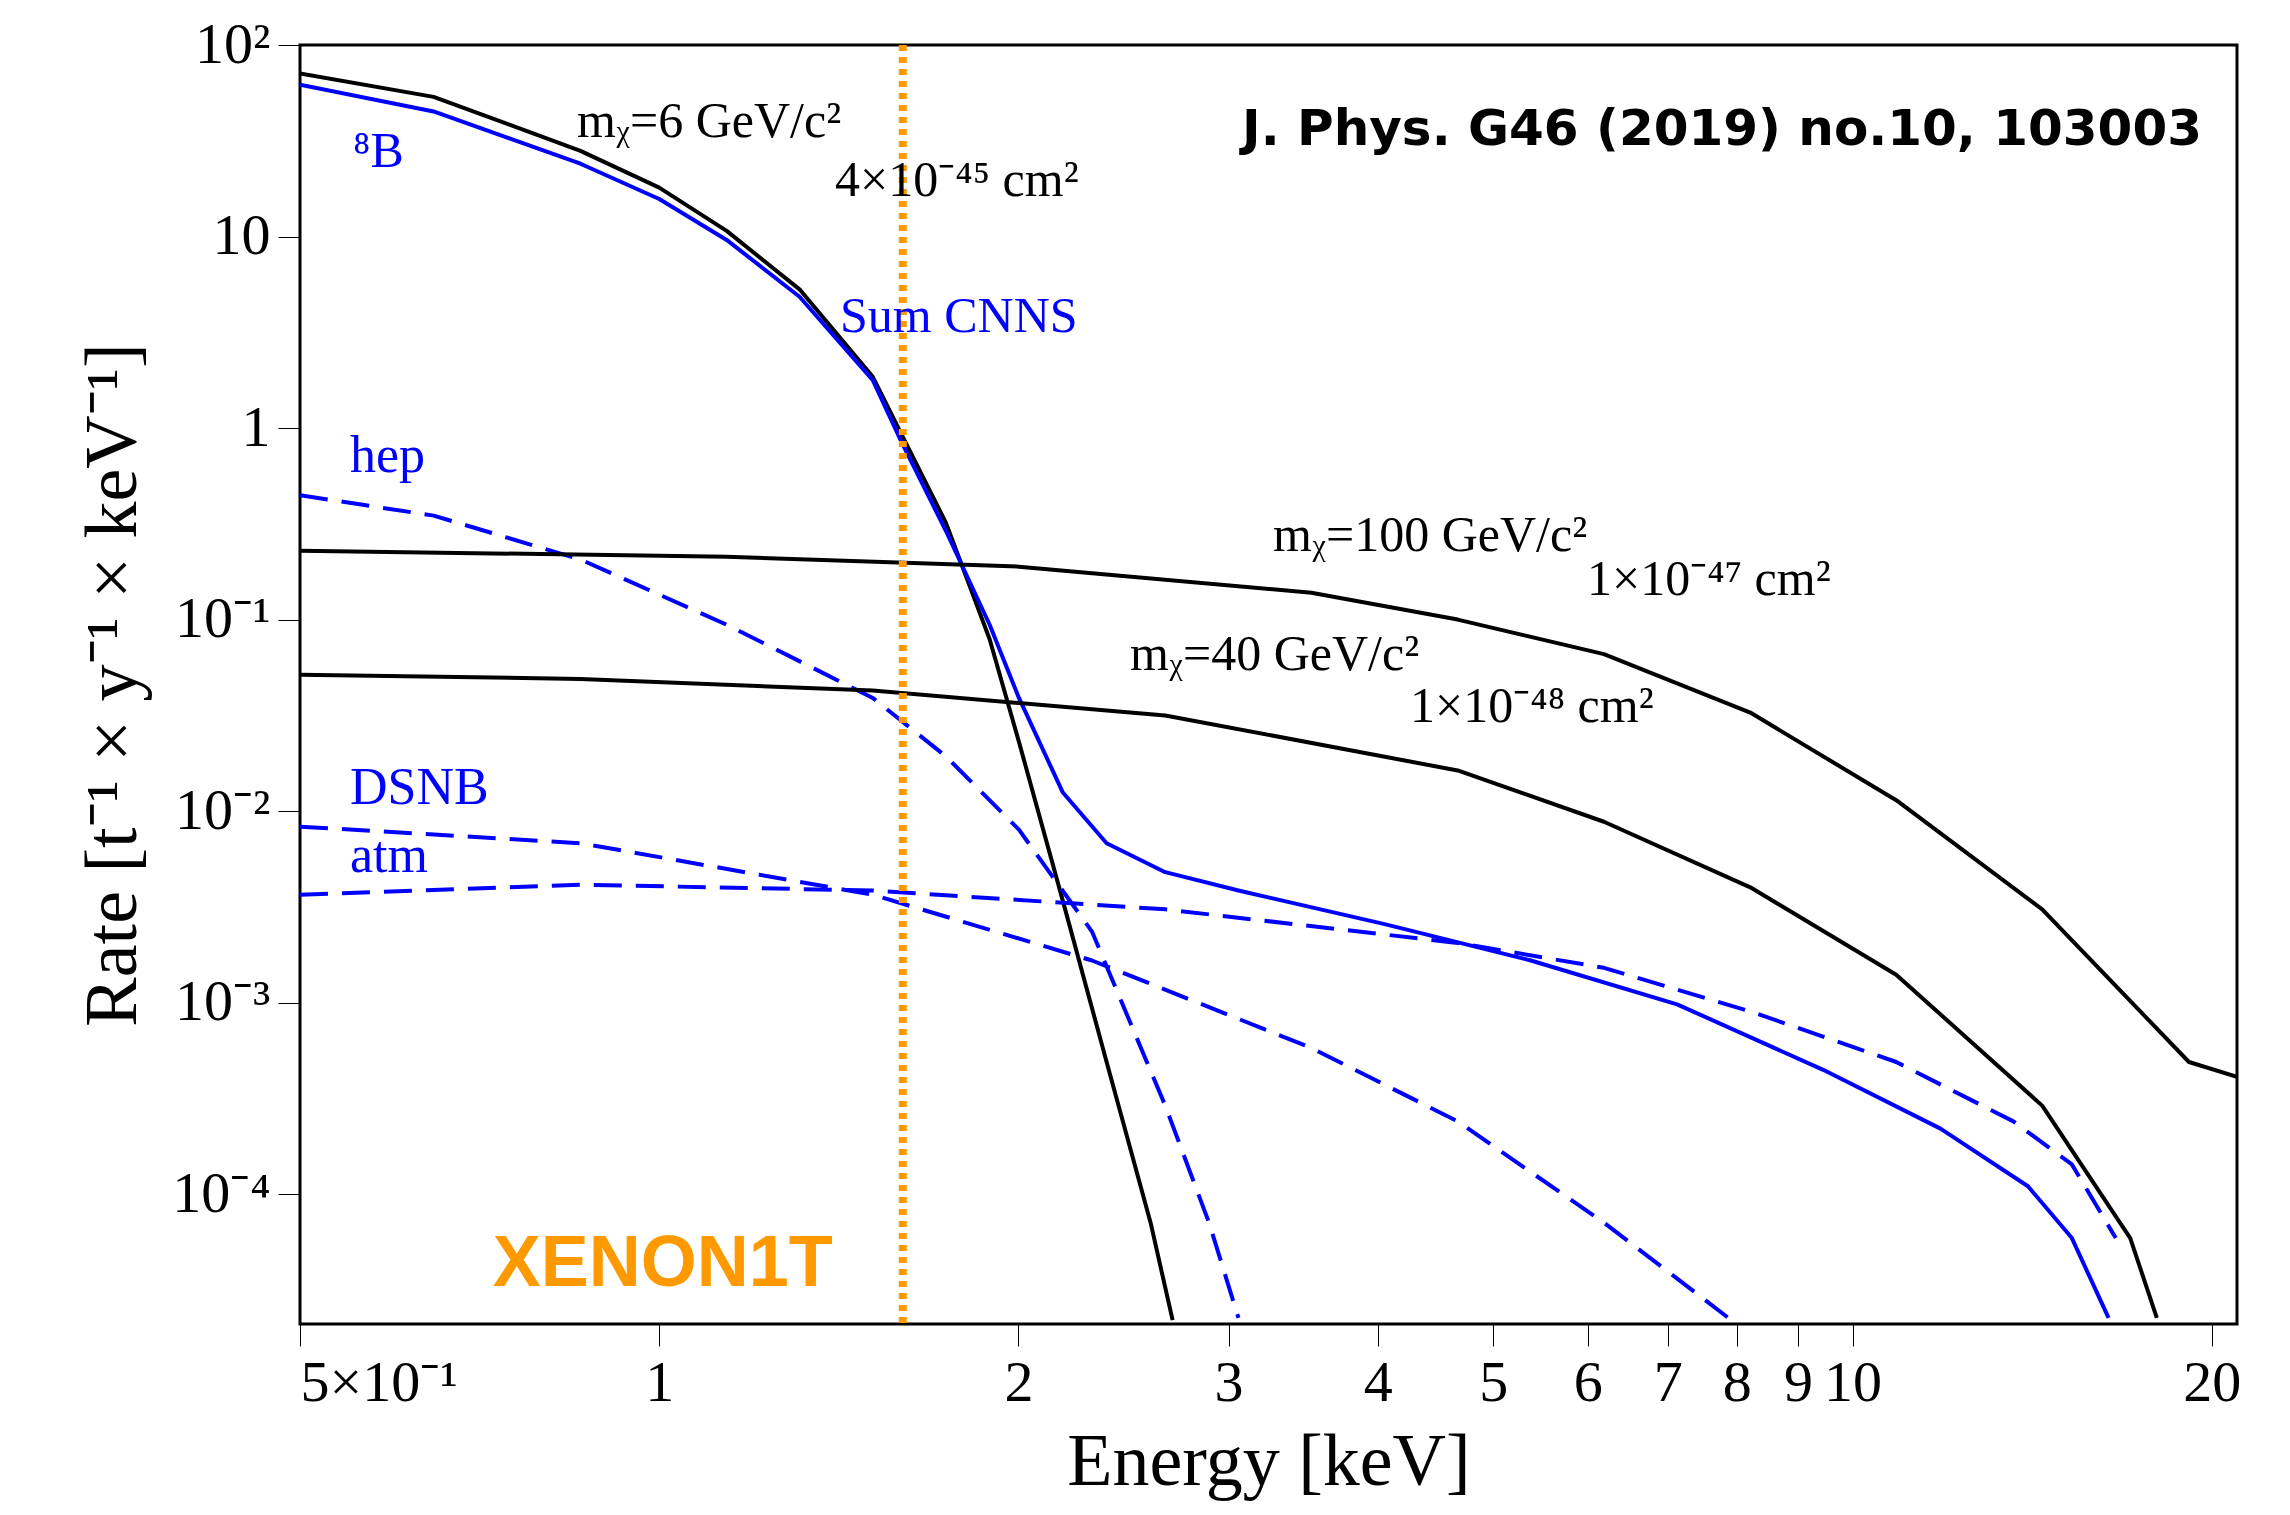 Image resolution: width=2290 pixels, height=1515 pixels. I want to click on x-tick-label: 5×10⁻¹, so click(379, 1381).